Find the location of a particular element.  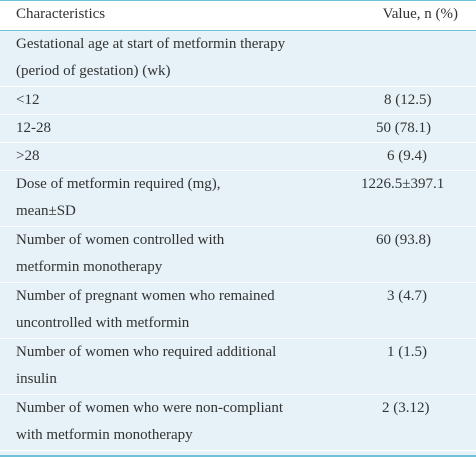

row-label-line: Number of pregnant women who remained is located at coordinates (145, 296).